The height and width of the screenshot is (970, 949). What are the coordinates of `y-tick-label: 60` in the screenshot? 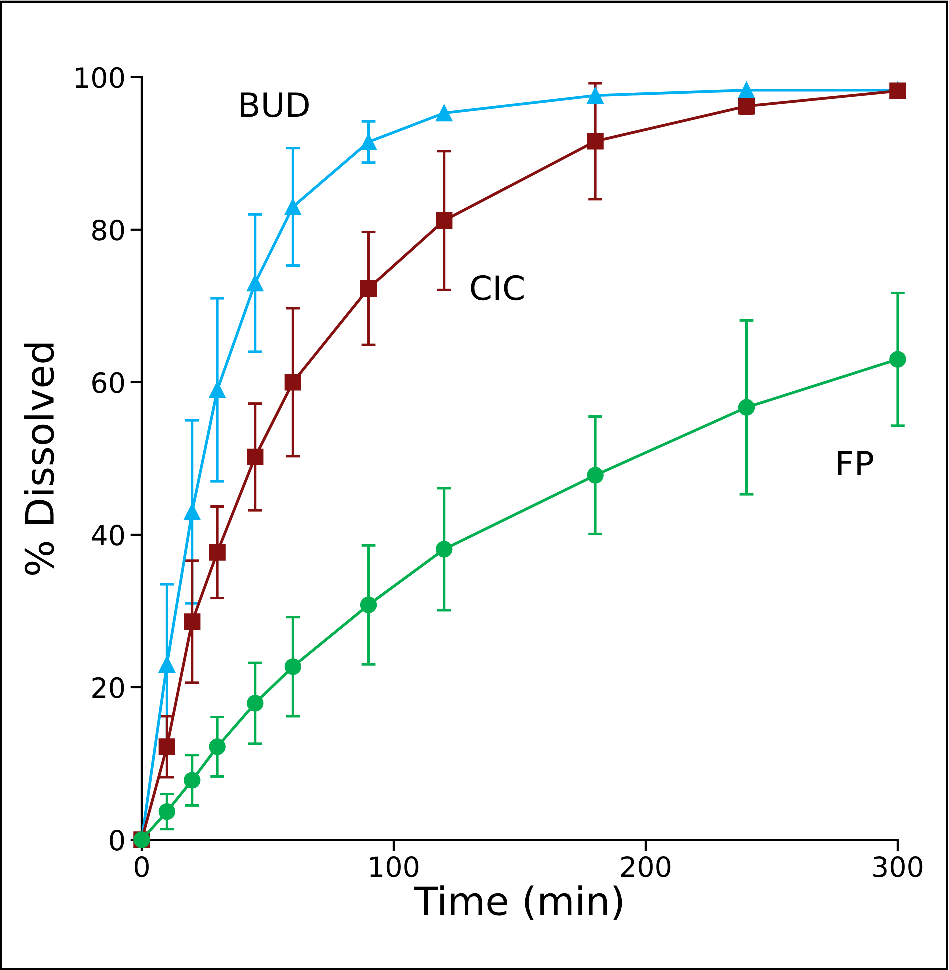 It's located at (108, 383).